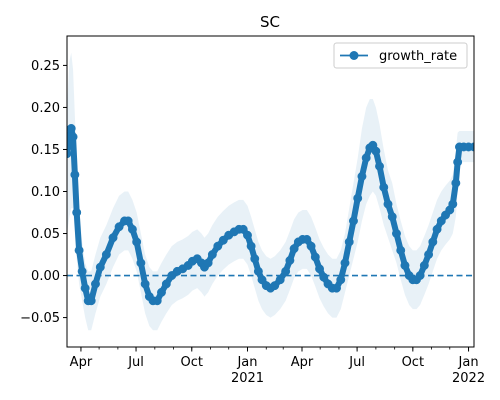 Image resolution: width=500 pixels, height=400 pixels. Describe the element at coordinates (45, 108) in the screenshot. I see `y-tick-label: 0.20` at that location.